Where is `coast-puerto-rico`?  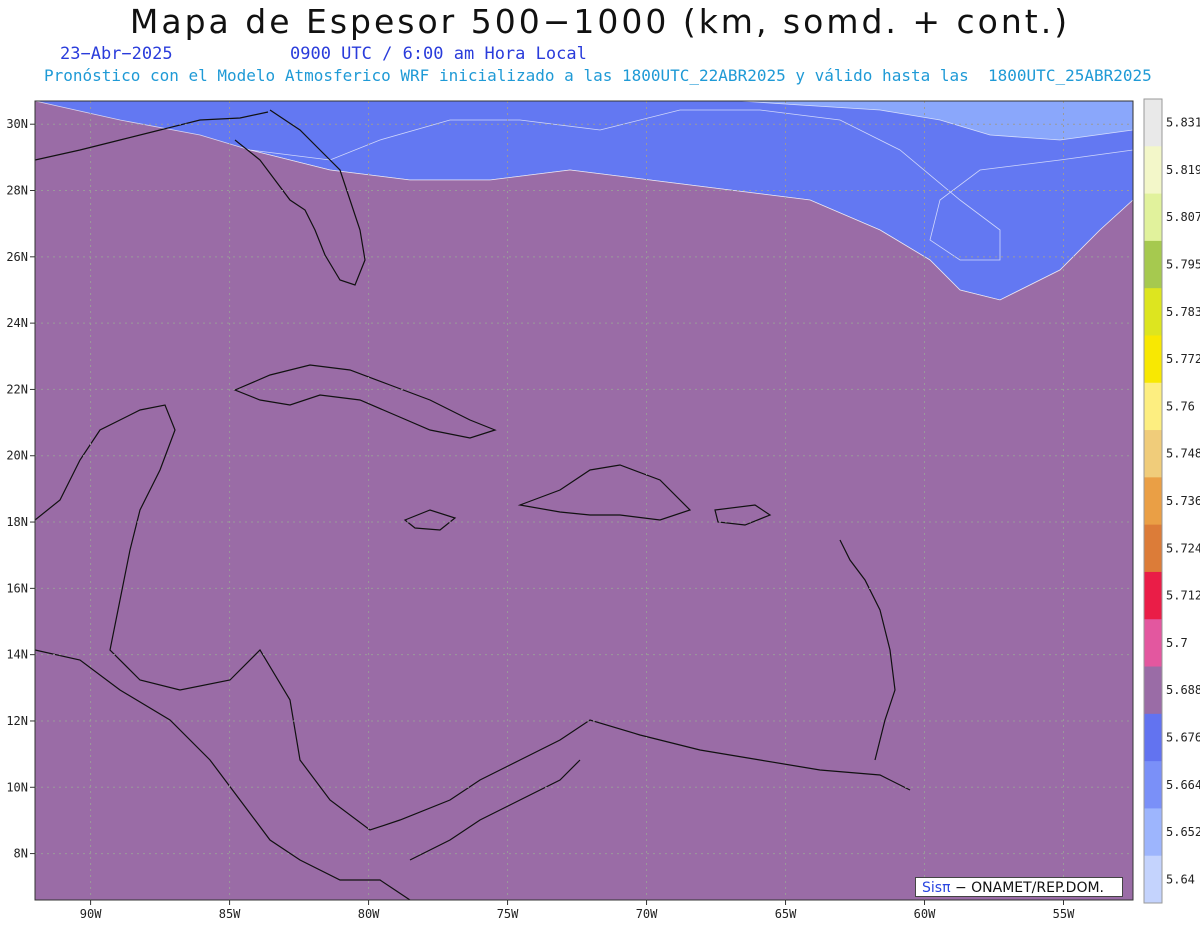
coast-puerto-rico is located at coordinates (743, 515).